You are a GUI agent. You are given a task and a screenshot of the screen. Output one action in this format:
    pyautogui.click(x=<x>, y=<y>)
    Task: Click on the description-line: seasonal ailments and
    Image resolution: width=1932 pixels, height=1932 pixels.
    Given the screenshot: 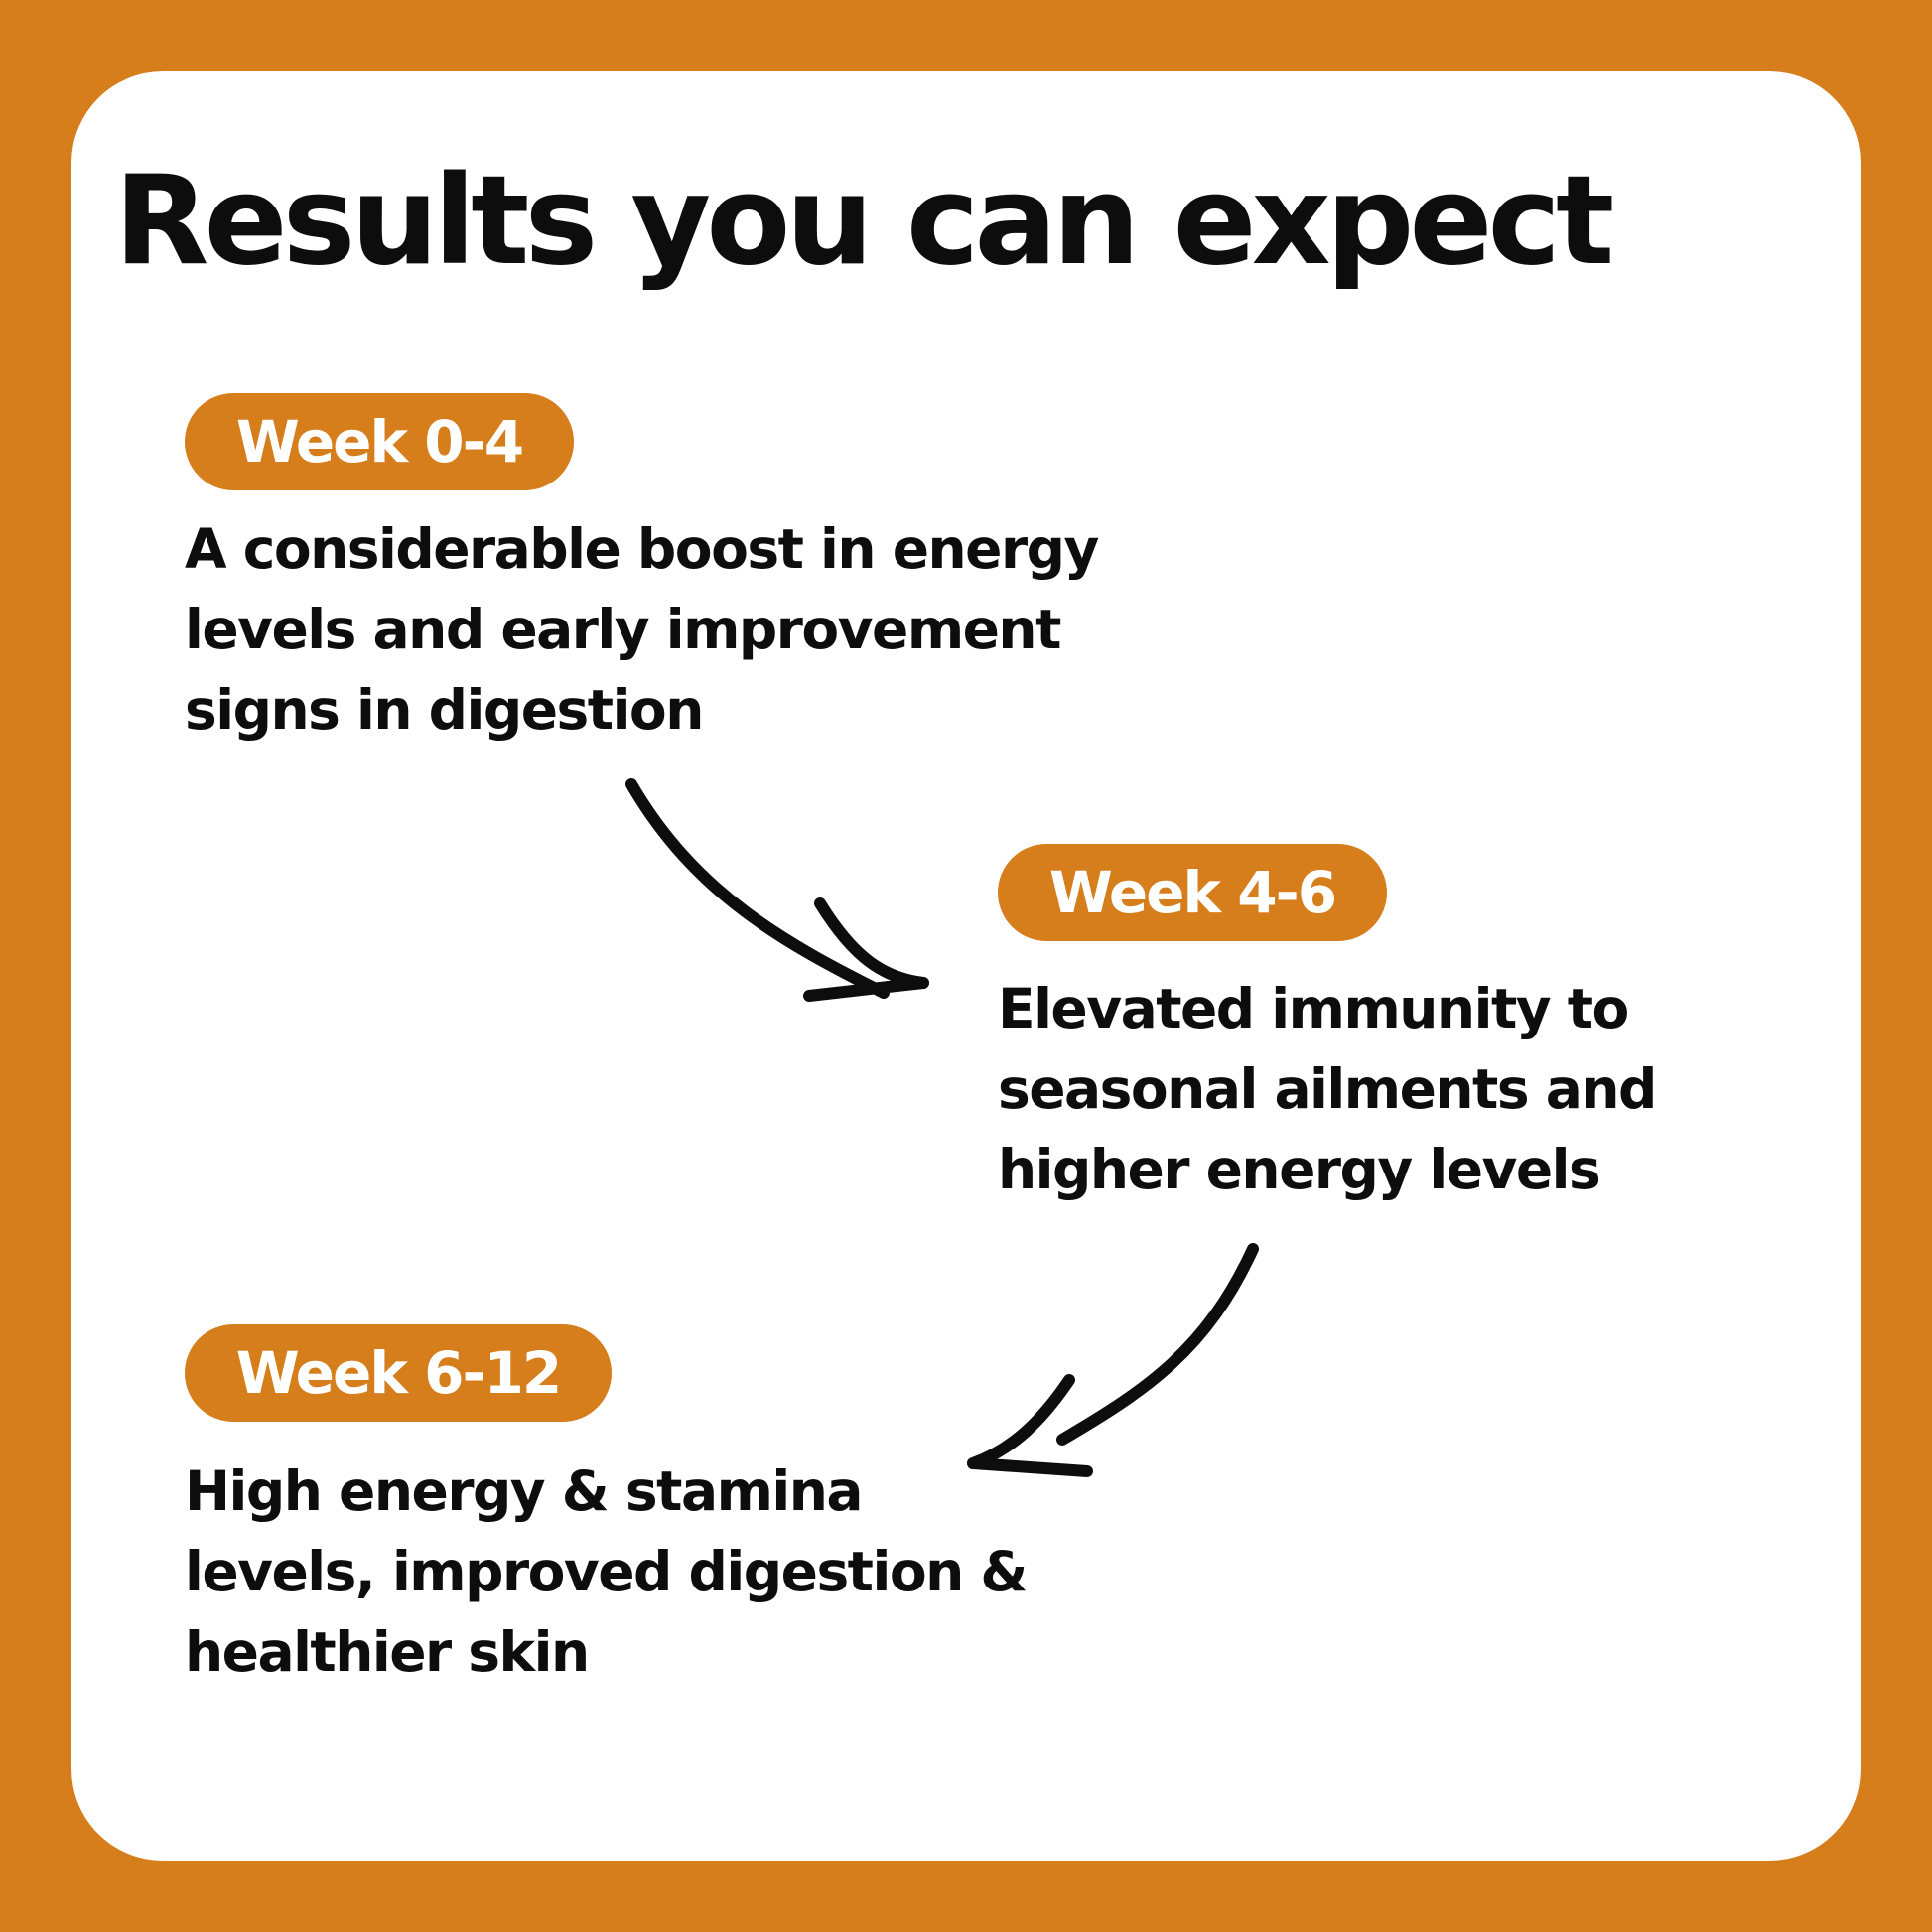 What is the action you would take?
    pyautogui.click(x=1327, y=1089)
    